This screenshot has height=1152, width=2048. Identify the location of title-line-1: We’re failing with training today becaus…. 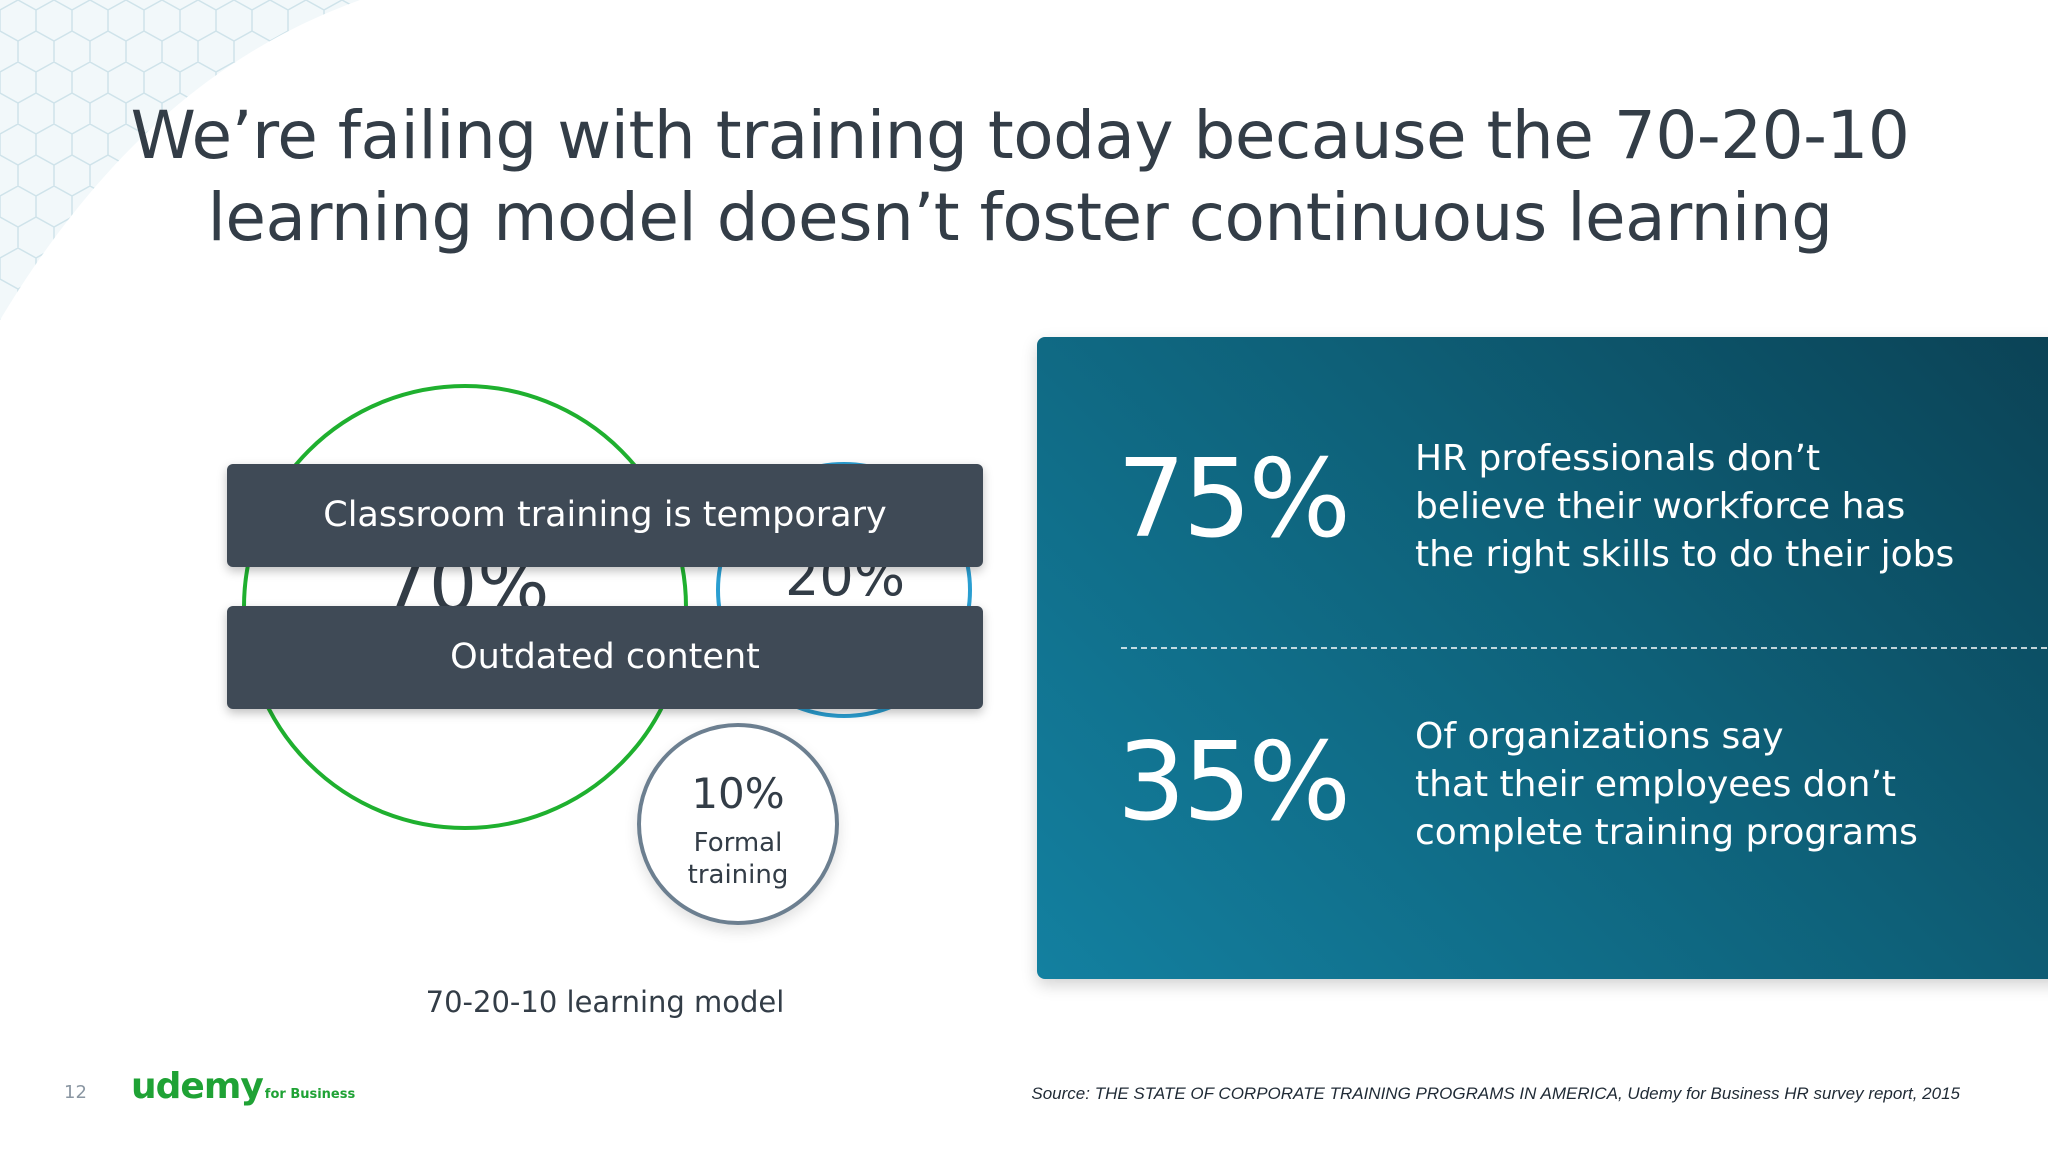
(1020, 135).